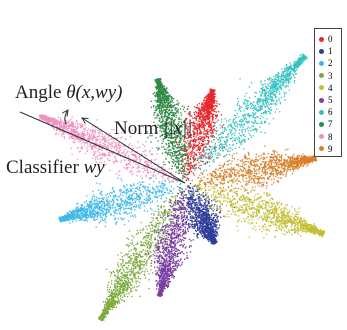 Image resolution: width=347 pixels, height=330 pixels. Describe the element at coordinates (99, 92) in the screenshot. I see `angle-args: (x,wy)` at that location.